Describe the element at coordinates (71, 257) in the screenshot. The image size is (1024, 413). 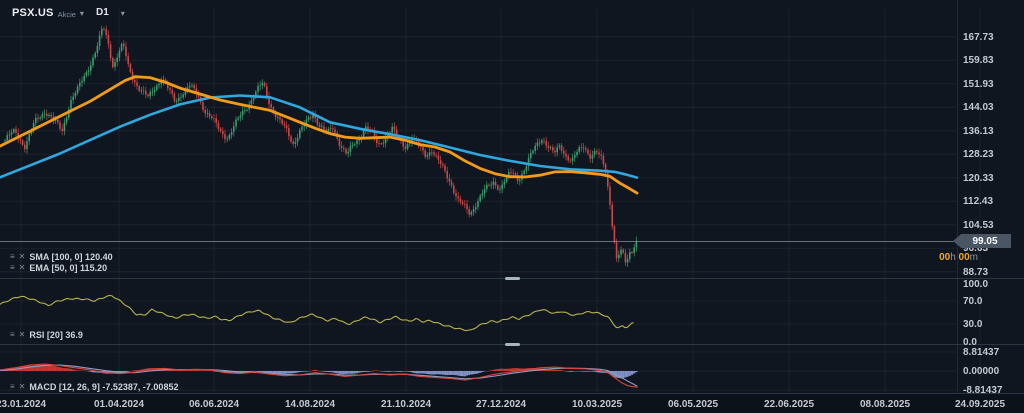
I see `sma-legend-label: SMA [100, 0] 120.40` at that location.